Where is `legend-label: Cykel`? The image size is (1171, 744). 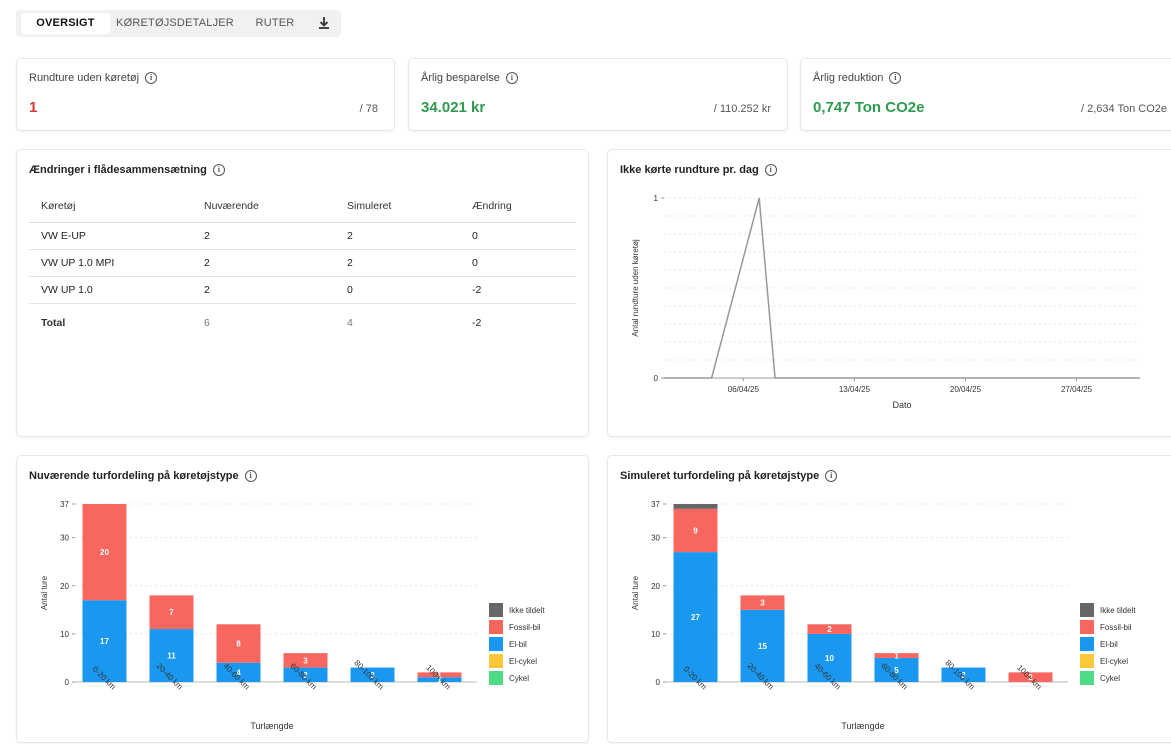 legend-label: Cykel is located at coordinates (1110, 678).